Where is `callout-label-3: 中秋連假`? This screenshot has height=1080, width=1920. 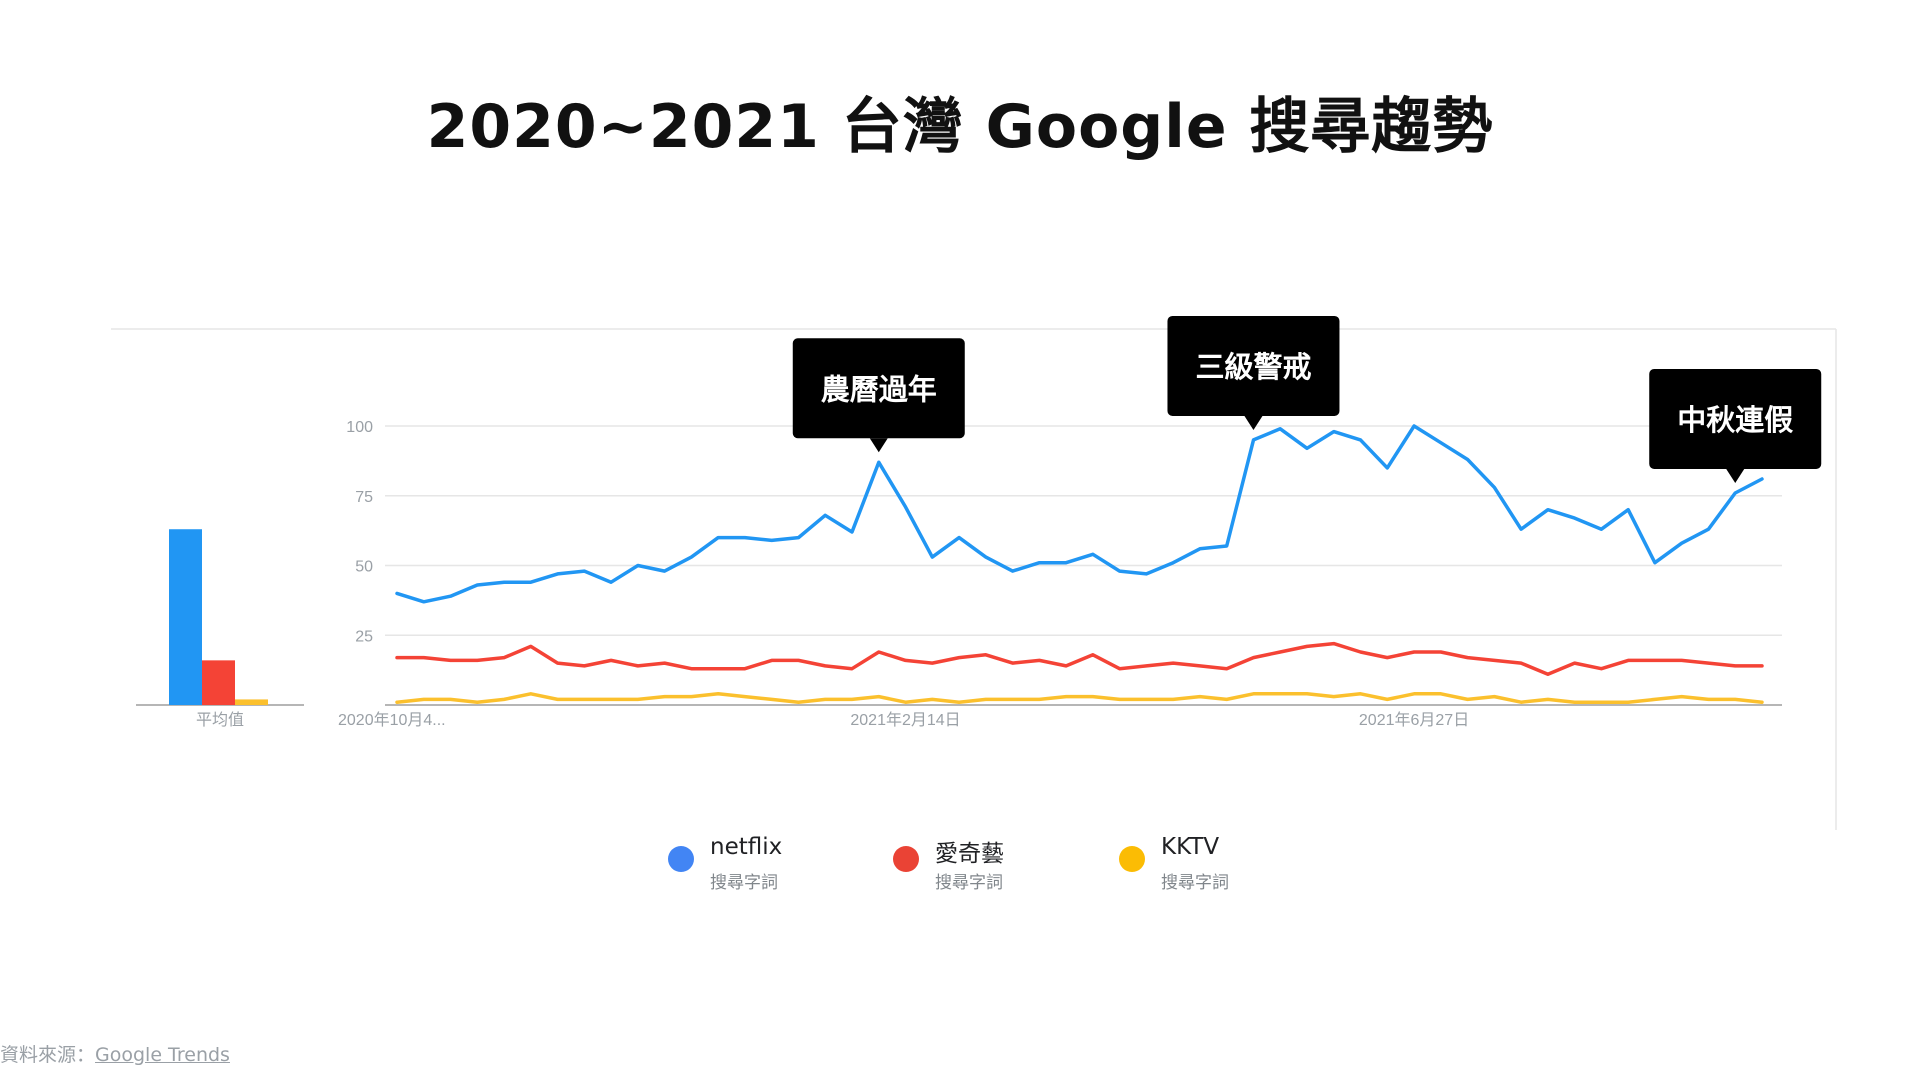 callout-label-3: 中秋連假 is located at coordinates (1735, 420).